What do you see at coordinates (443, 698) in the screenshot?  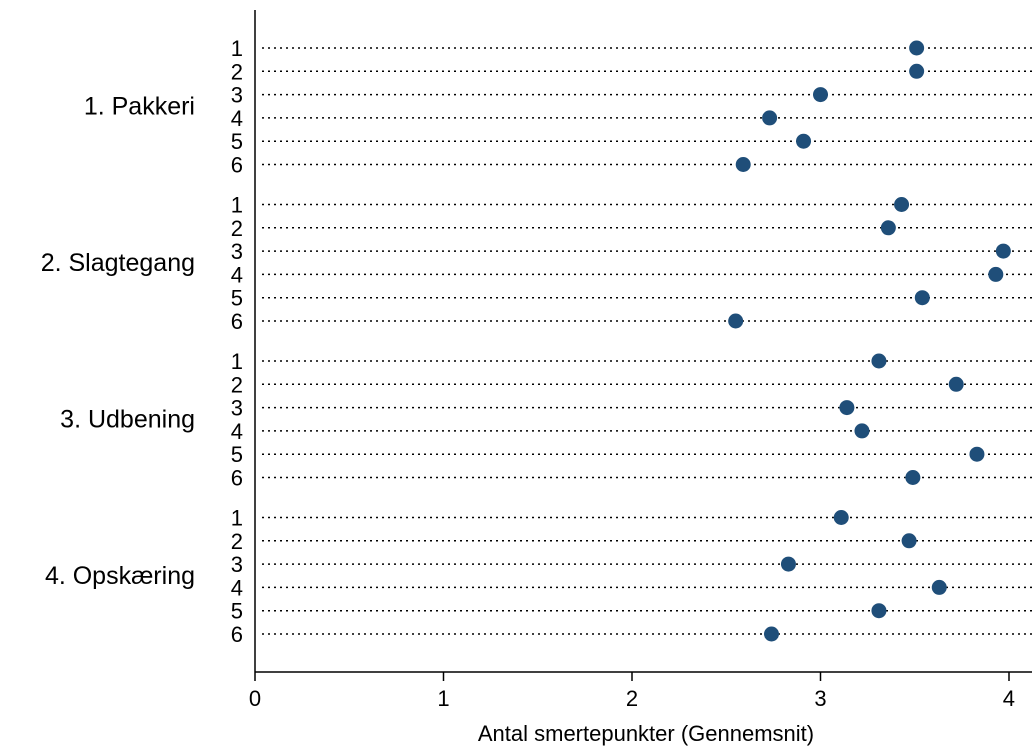 I see `x-tick-label: 1` at bounding box center [443, 698].